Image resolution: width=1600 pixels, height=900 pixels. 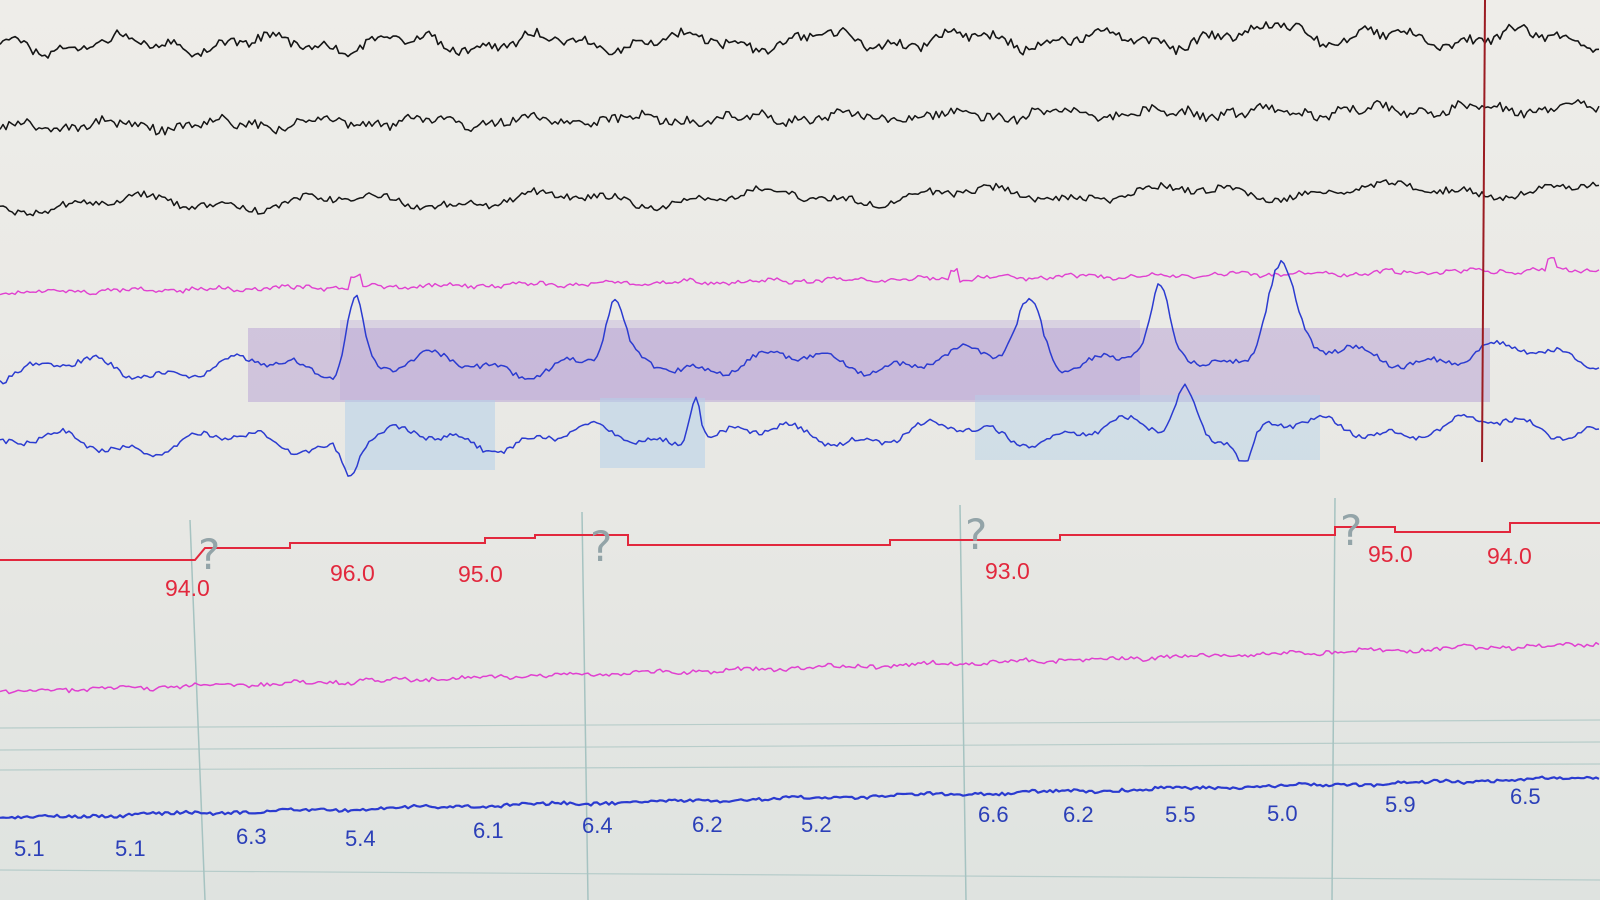 What do you see at coordinates (800, 430) in the screenshot?
I see `eog-right-trace` at bounding box center [800, 430].